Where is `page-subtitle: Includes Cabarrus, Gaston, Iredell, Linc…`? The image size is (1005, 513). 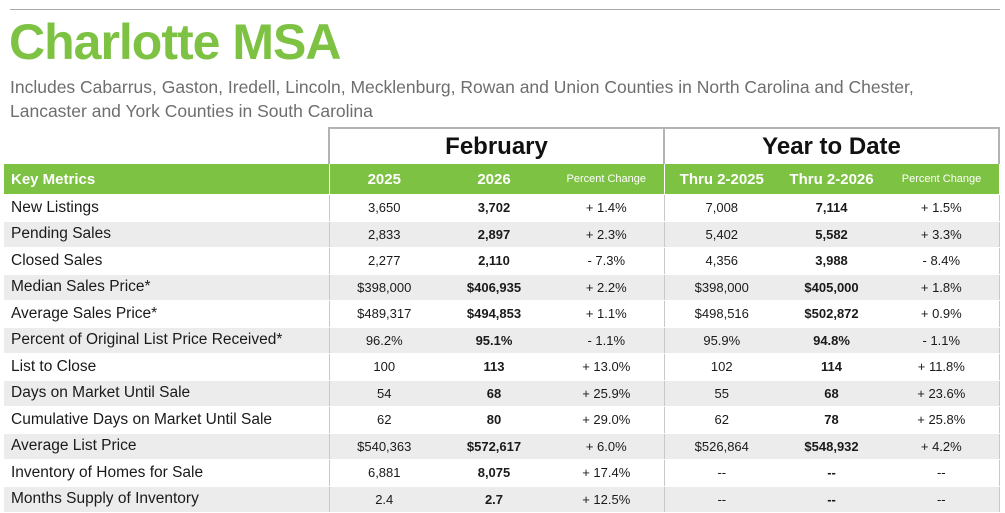 page-subtitle: Includes Cabarrus, Gaston, Iredell, Linc… is located at coordinates (462, 99).